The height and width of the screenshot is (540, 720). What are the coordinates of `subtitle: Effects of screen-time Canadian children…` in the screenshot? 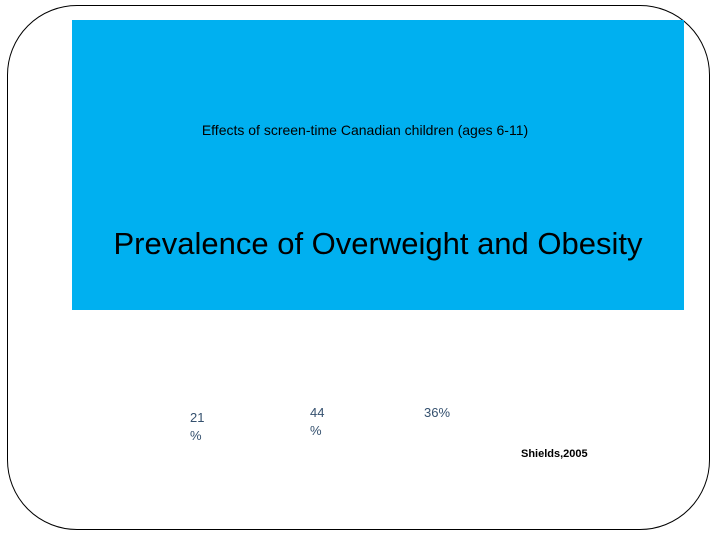 It's located at (365, 130).